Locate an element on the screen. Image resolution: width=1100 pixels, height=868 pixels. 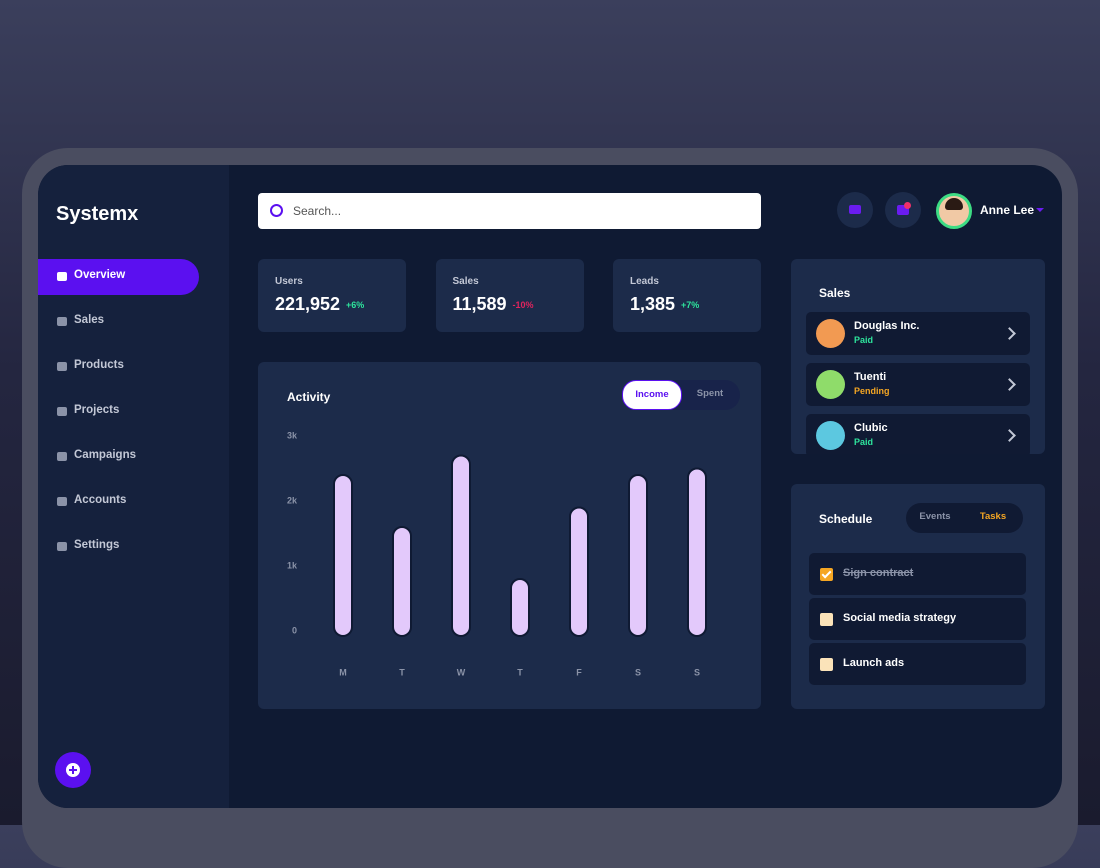
activity-tab: Income is located at coordinates (652, 395).